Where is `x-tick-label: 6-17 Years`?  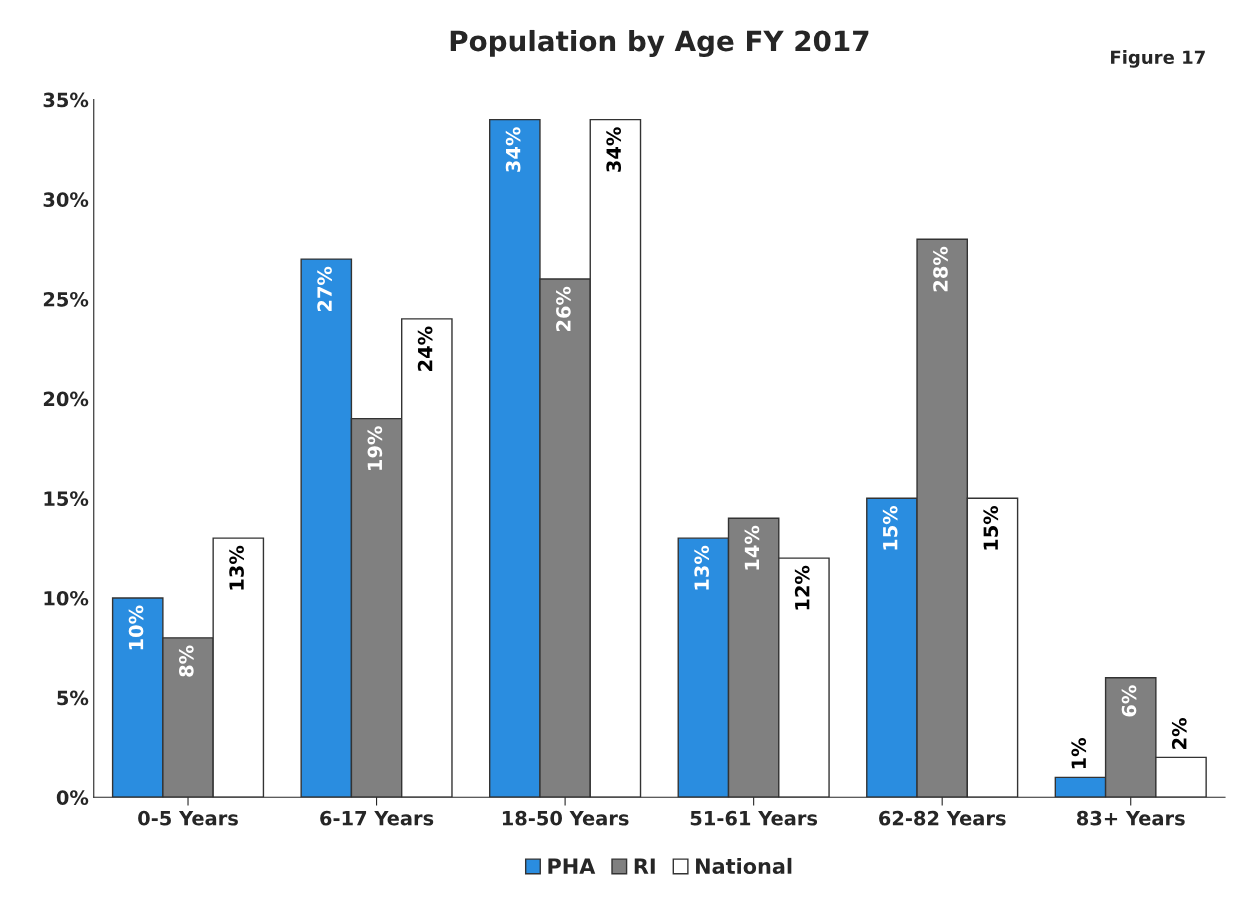
x-tick-label: 6-17 Years is located at coordinates (377, 818).